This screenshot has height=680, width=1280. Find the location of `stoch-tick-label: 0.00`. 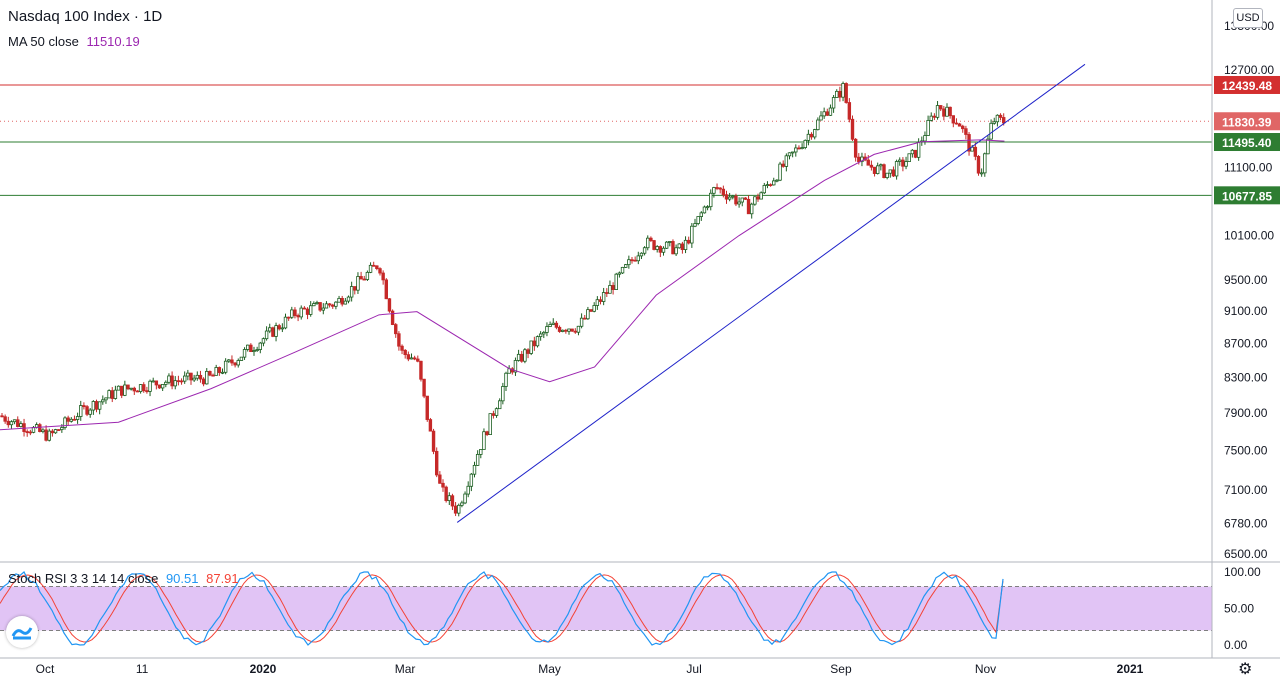

stoch-tick-label: 0.00 is located at coordinates (1236, 645).